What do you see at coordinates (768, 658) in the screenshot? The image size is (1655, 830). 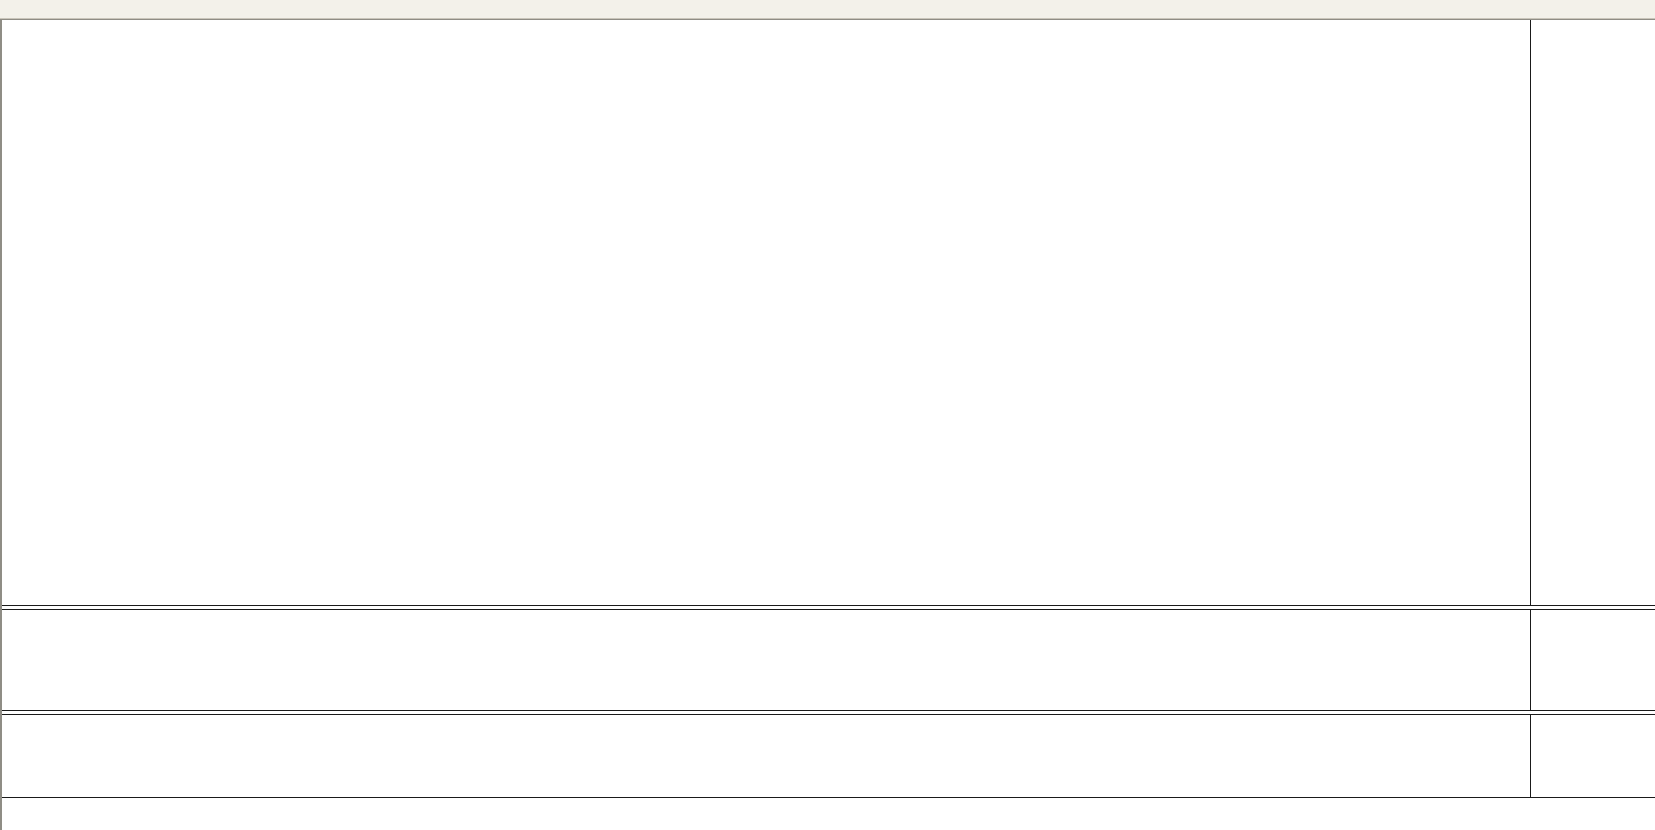 I see `macd-pane` at bounding box center [768, 658].